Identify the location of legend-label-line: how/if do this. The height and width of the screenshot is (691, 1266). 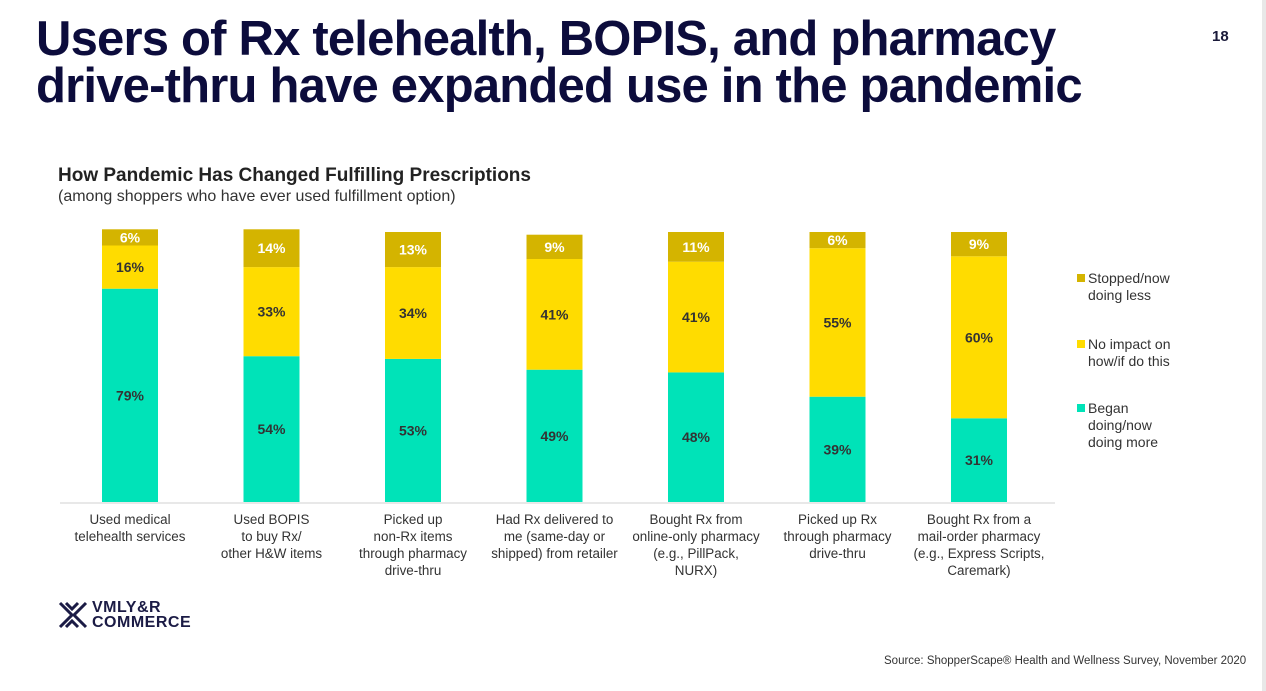
(1129, 361).